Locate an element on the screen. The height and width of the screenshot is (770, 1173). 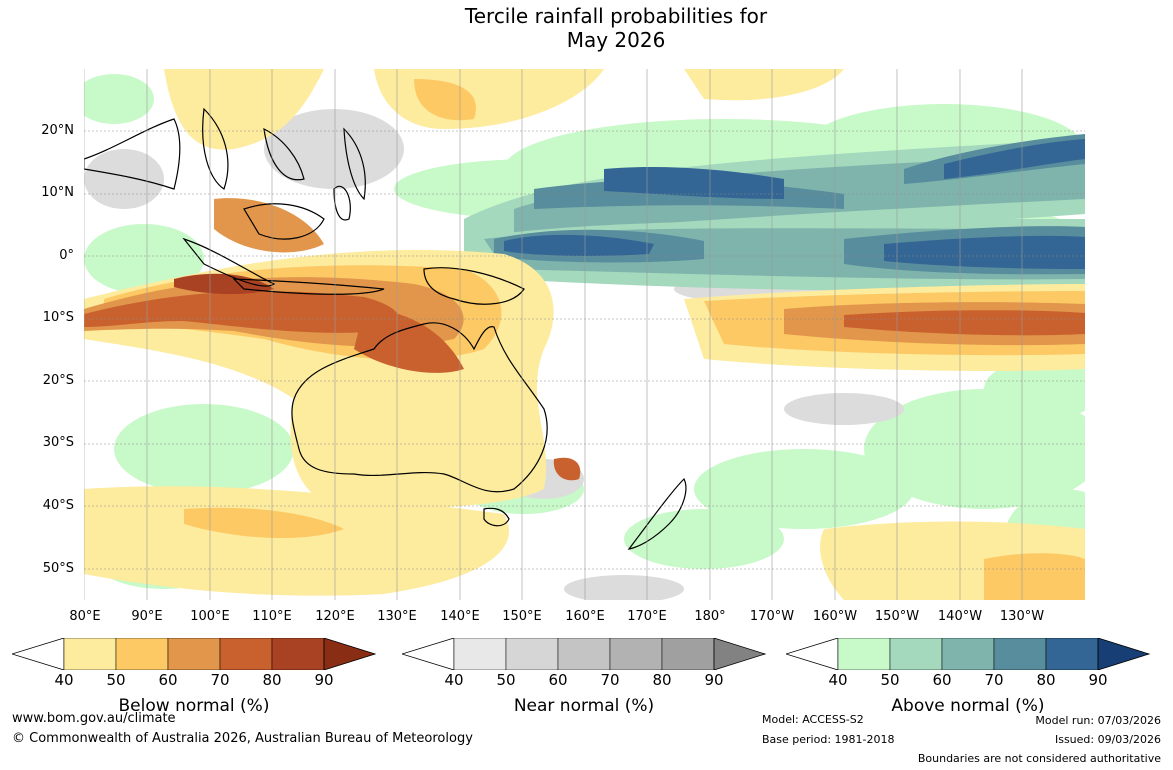
above-normal-bands is located at coordinates (774, 212).